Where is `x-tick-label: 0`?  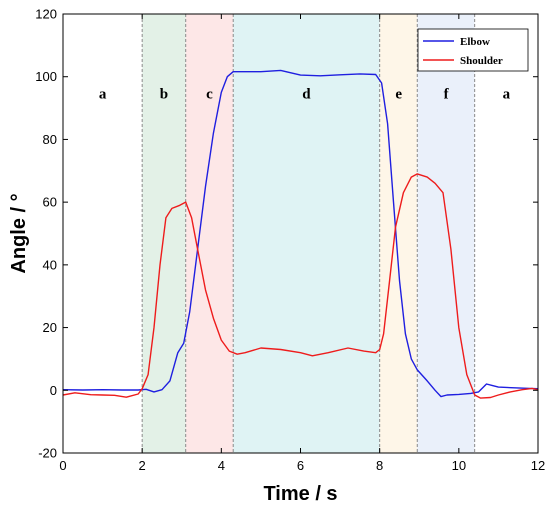 x-tick-label: 0 is located at coordinates (62, 465).